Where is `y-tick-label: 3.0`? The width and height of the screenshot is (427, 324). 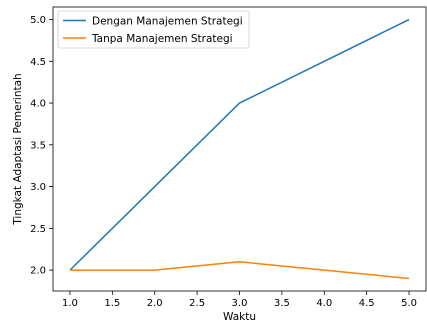
y-tick-label: 3.0 is located at coordinates (38, 187).